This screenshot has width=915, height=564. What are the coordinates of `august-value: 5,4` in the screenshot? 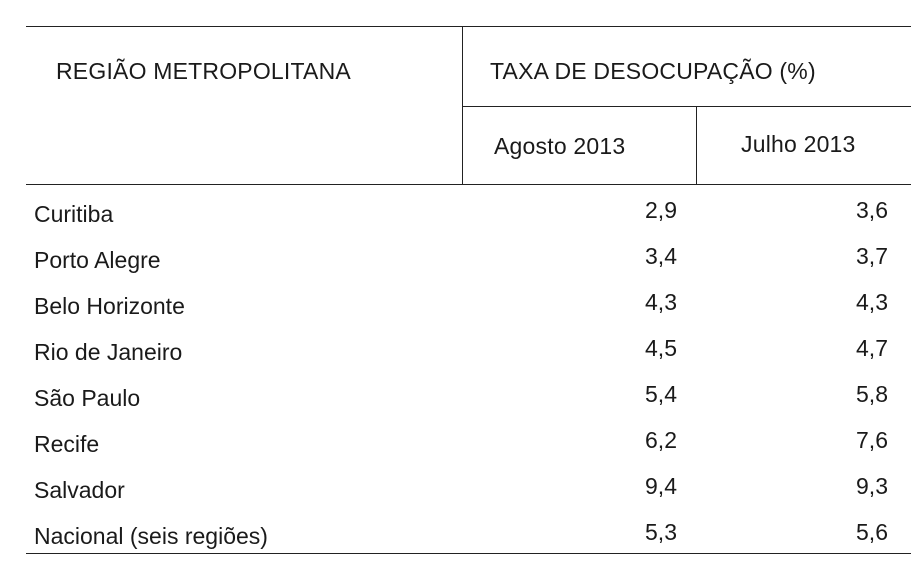 It's located at (661, 394).